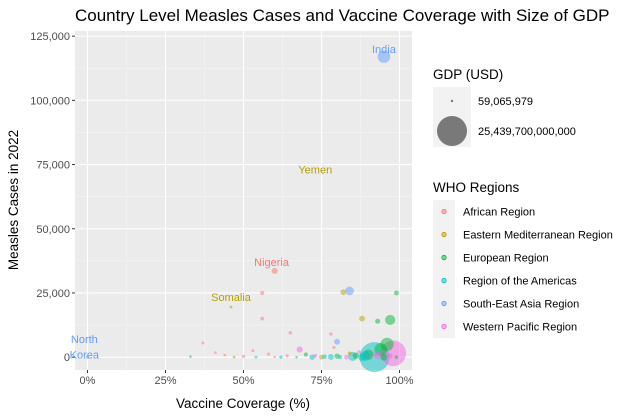 The height and width of the screenshot is (417, 638). Describe the element at coordinates (243, 381) in the screenshot. I see `x-tick-label: 50%` at that location.